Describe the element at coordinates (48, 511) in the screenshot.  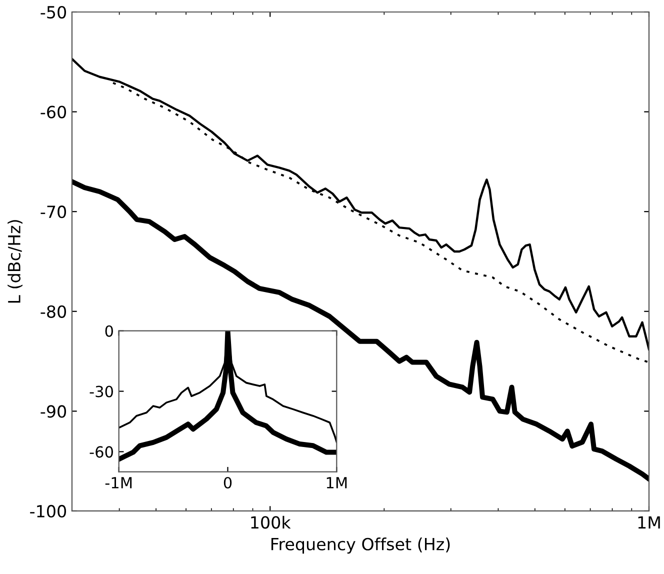
I see `y-tick-label: -100` at that location.